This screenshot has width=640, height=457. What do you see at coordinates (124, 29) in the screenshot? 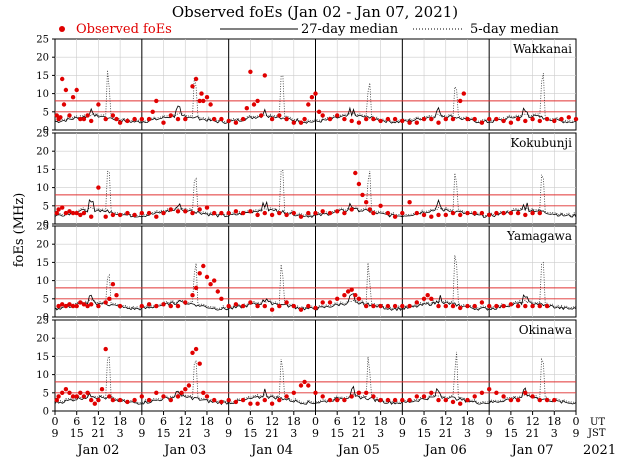
I see `legend-observed-label: Observed foEs` at bounding box center [124, 29].